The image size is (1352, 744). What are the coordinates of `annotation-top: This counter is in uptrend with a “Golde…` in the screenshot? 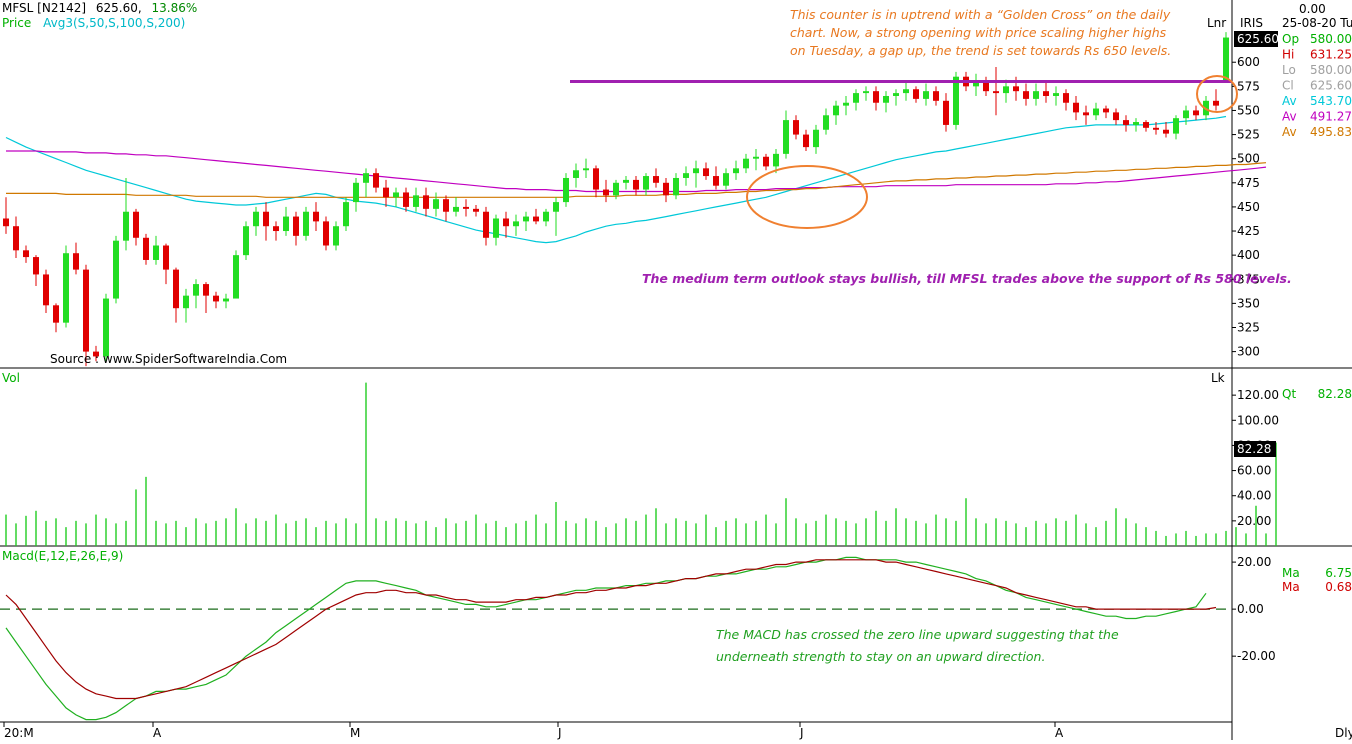 It's located at (982, 32).